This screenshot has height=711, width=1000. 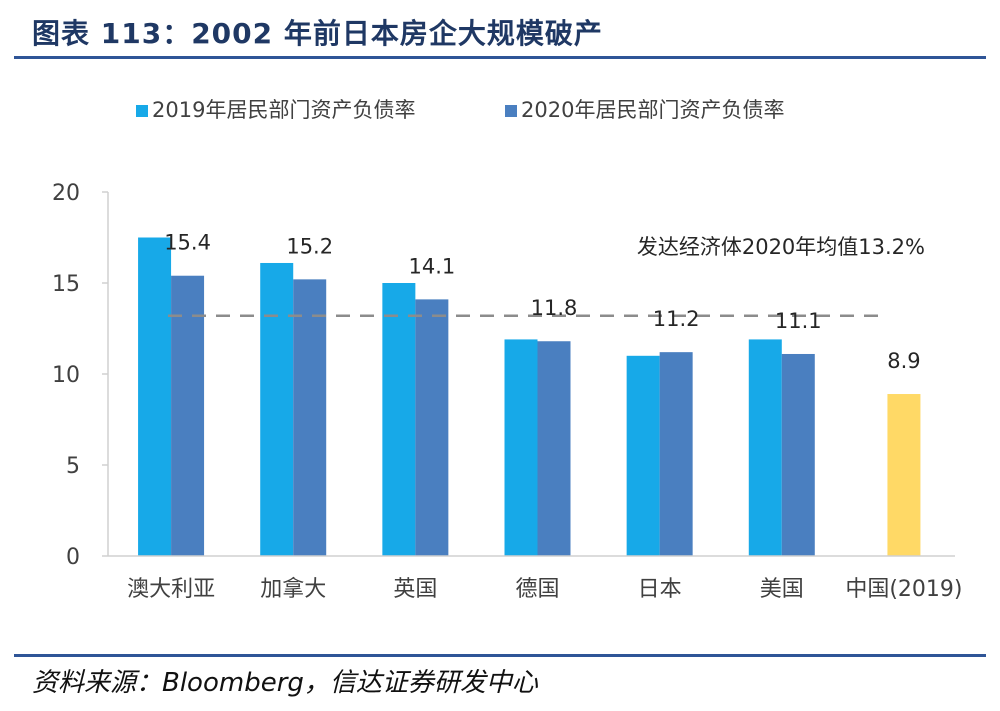 I want to click on data-label: 11.1, so click(x=798, y=321).